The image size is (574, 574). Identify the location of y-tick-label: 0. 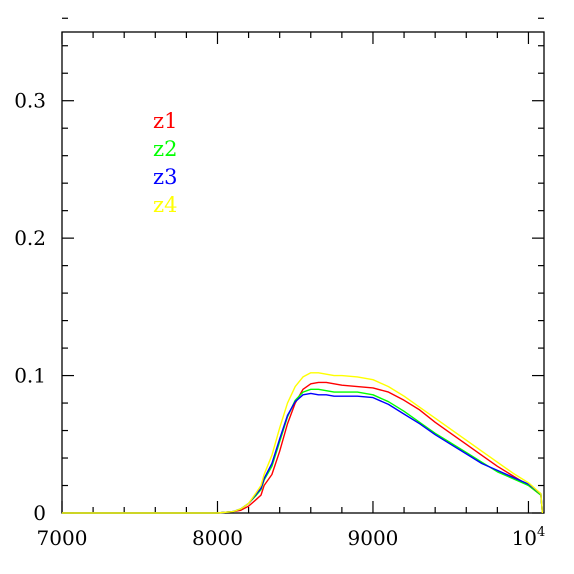
(39, 513).